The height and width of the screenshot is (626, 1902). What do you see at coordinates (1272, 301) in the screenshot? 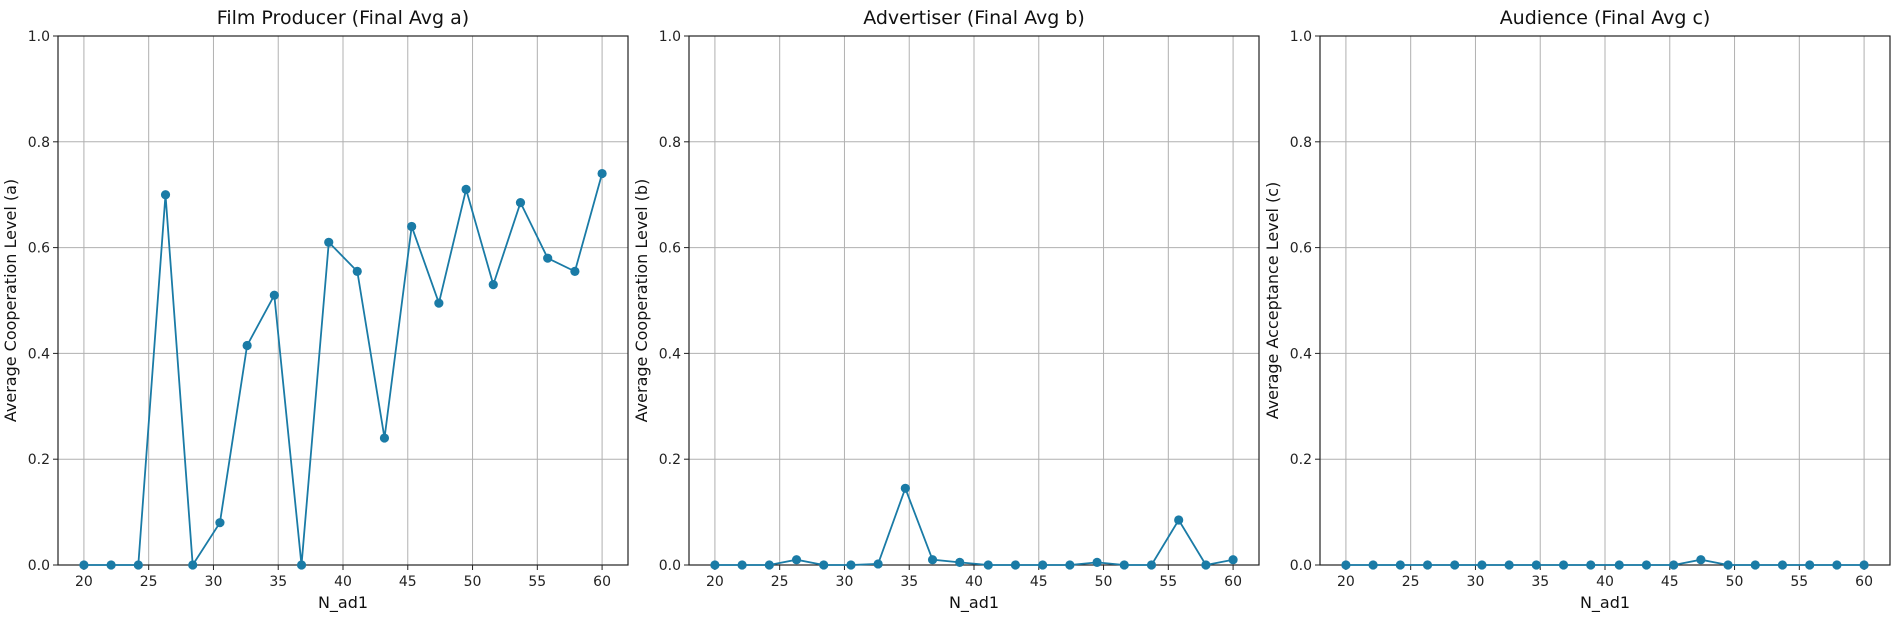
I see `y-axis-label: Average Acceptance Level (c)` at bounding box center [1272, 301].